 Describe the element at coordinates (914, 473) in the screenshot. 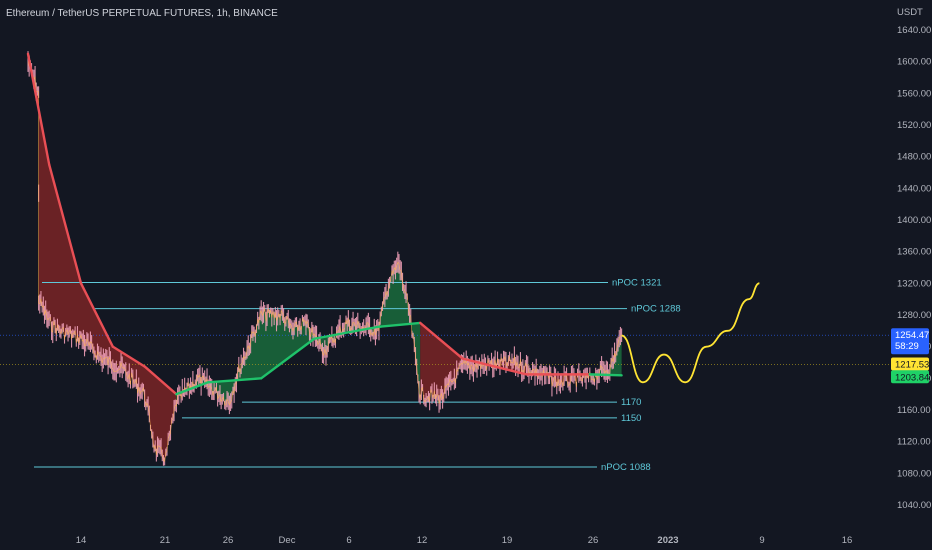

I see `y-tick-label: 1080.00` at that location.